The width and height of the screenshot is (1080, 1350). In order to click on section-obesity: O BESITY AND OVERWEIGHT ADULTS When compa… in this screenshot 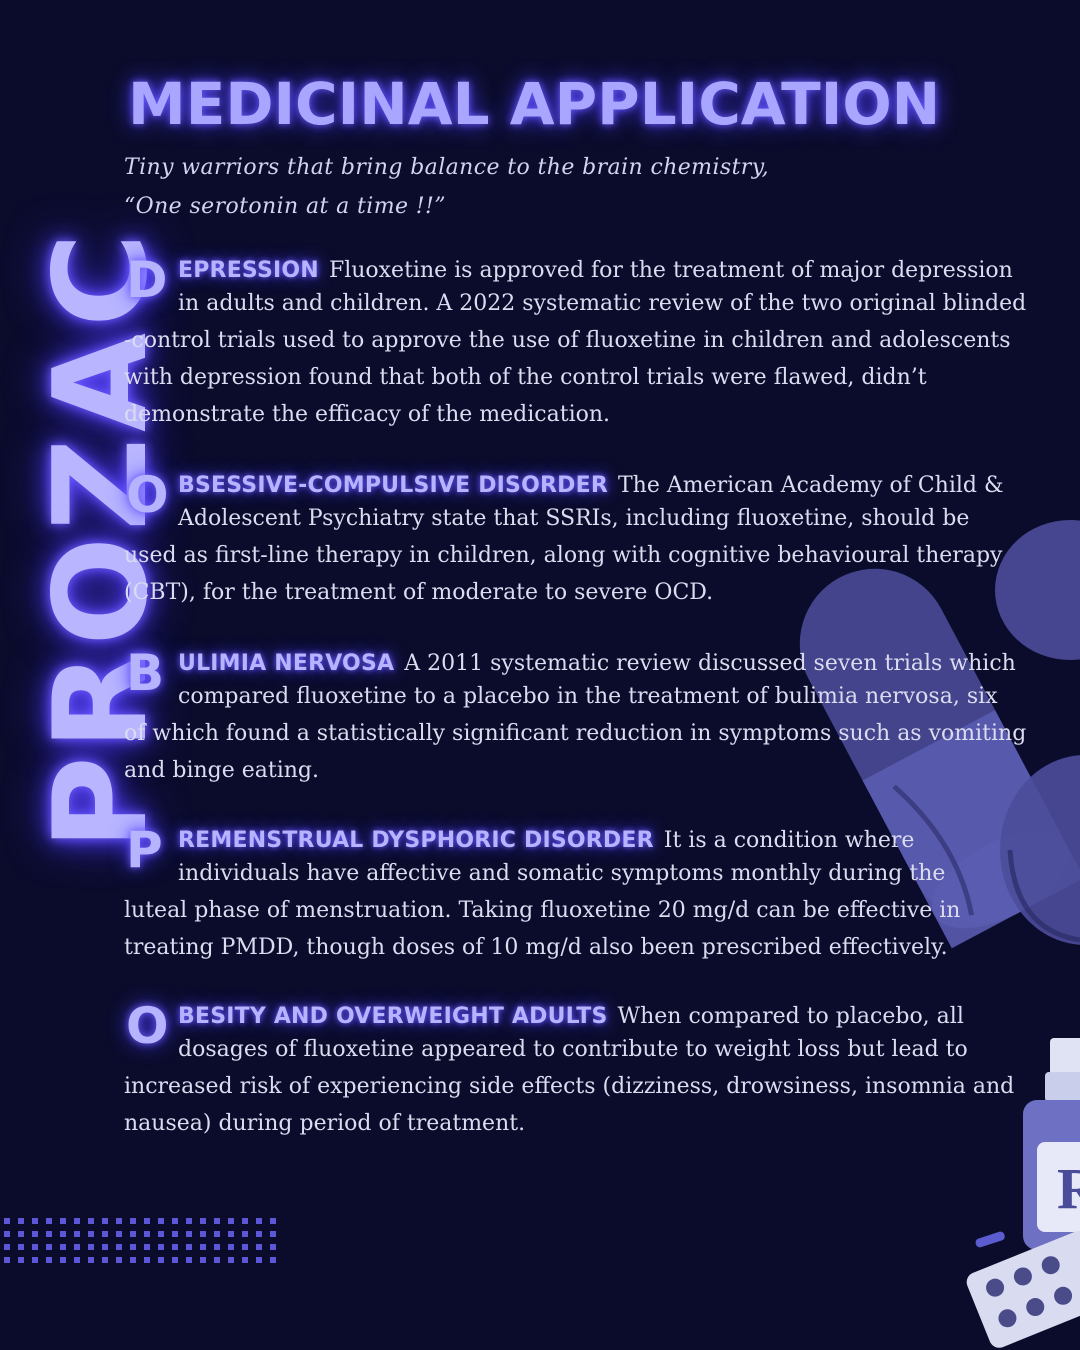, I will do `click(589, 1070)`.